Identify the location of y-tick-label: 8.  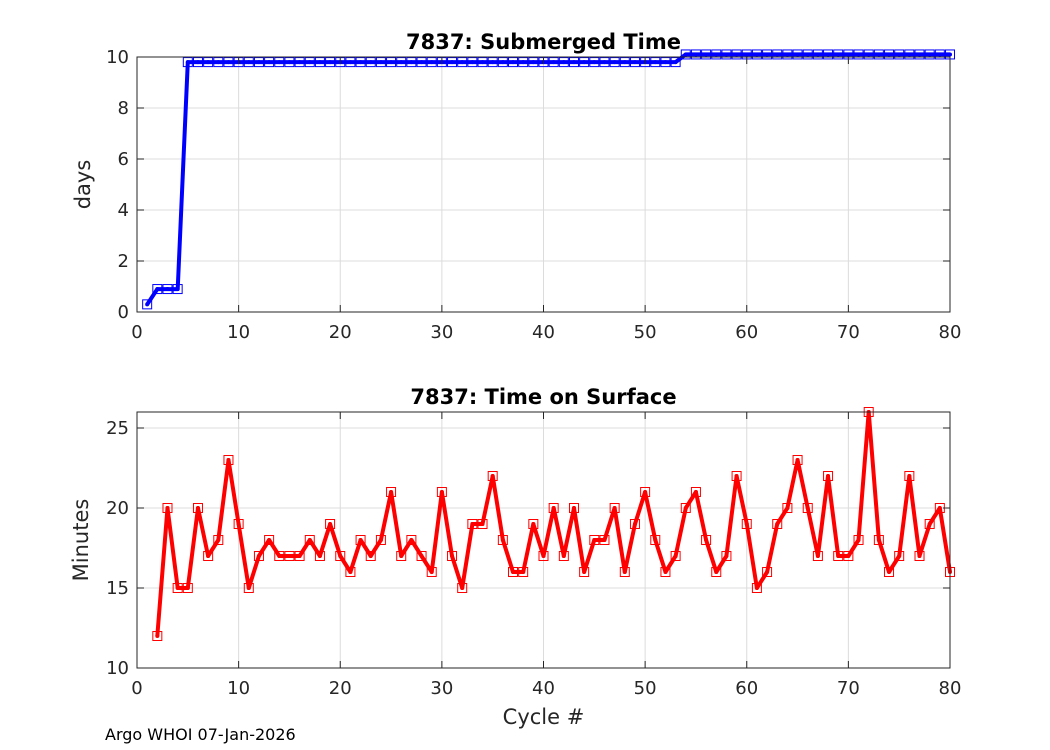
(123, 108).